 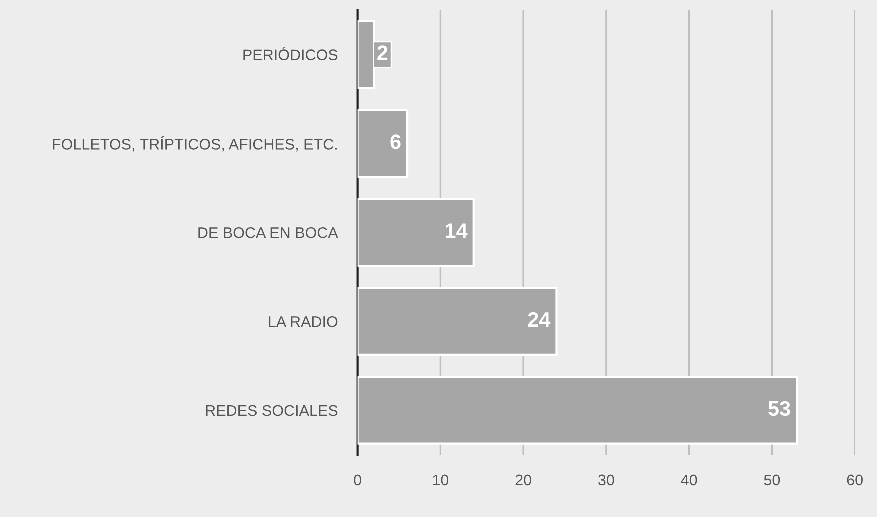 I want to click on data-label: 6, so click(x=395, y=142).